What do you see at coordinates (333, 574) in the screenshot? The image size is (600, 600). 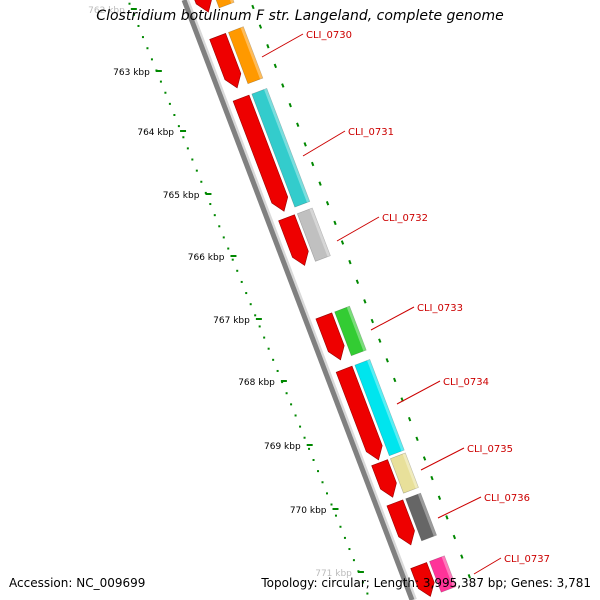 I see `scale-label: 771 kbp` at bounding box center [333, 574].